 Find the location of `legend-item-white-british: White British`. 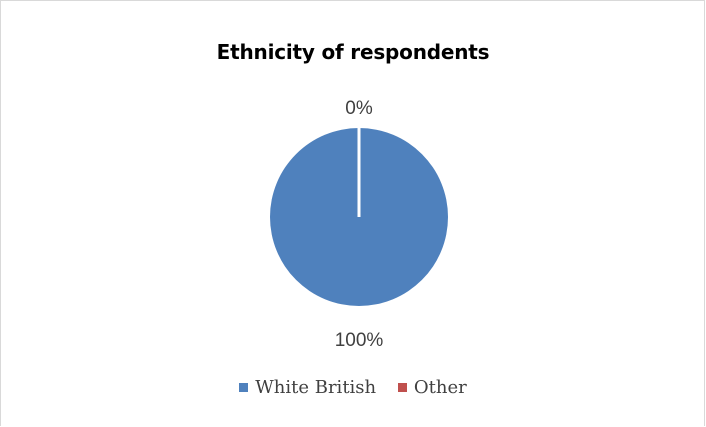

legend-item-white-british: White British is located at coordinates (307, 387).